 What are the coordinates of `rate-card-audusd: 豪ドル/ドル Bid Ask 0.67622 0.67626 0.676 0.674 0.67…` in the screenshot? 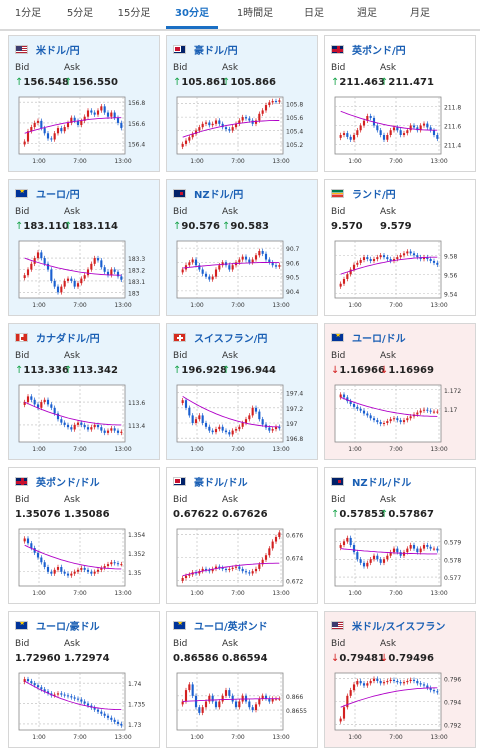 It's located at (242, 535).